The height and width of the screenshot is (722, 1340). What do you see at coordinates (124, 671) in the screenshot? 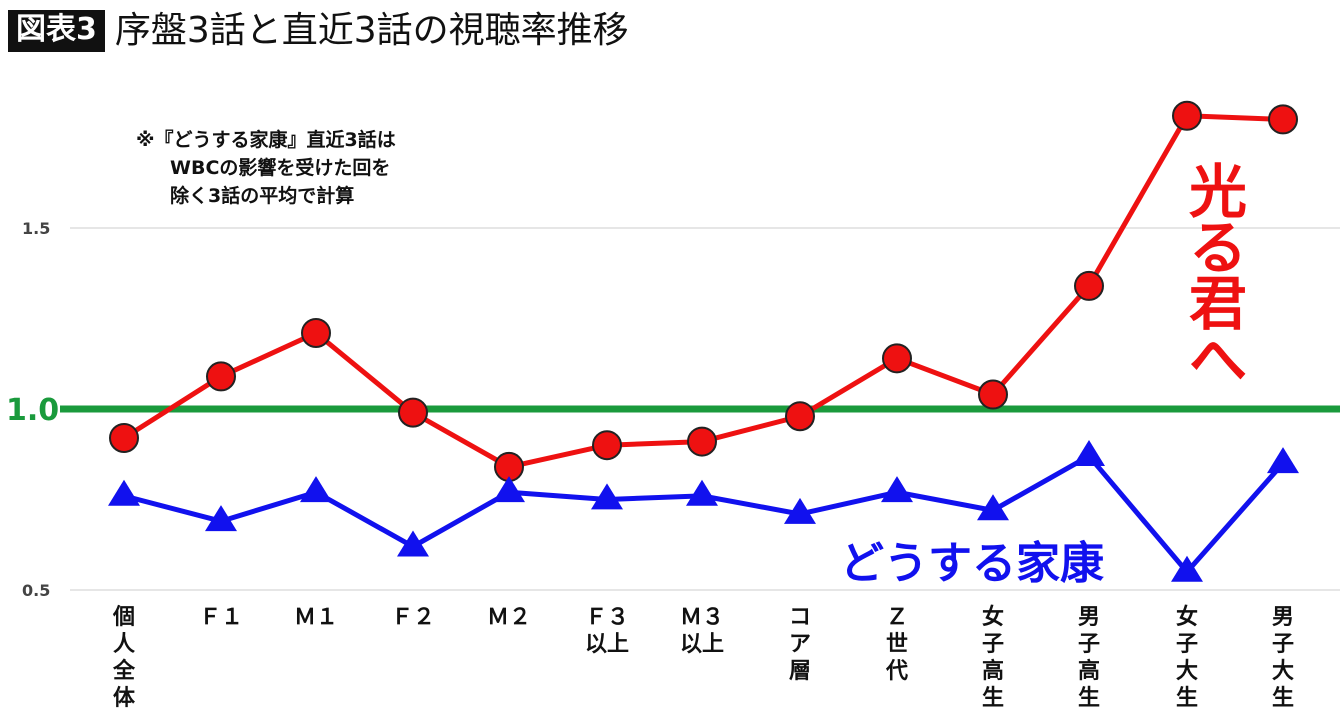
I see `x-tick-label-line: 全` at bounding box center [124, 671].